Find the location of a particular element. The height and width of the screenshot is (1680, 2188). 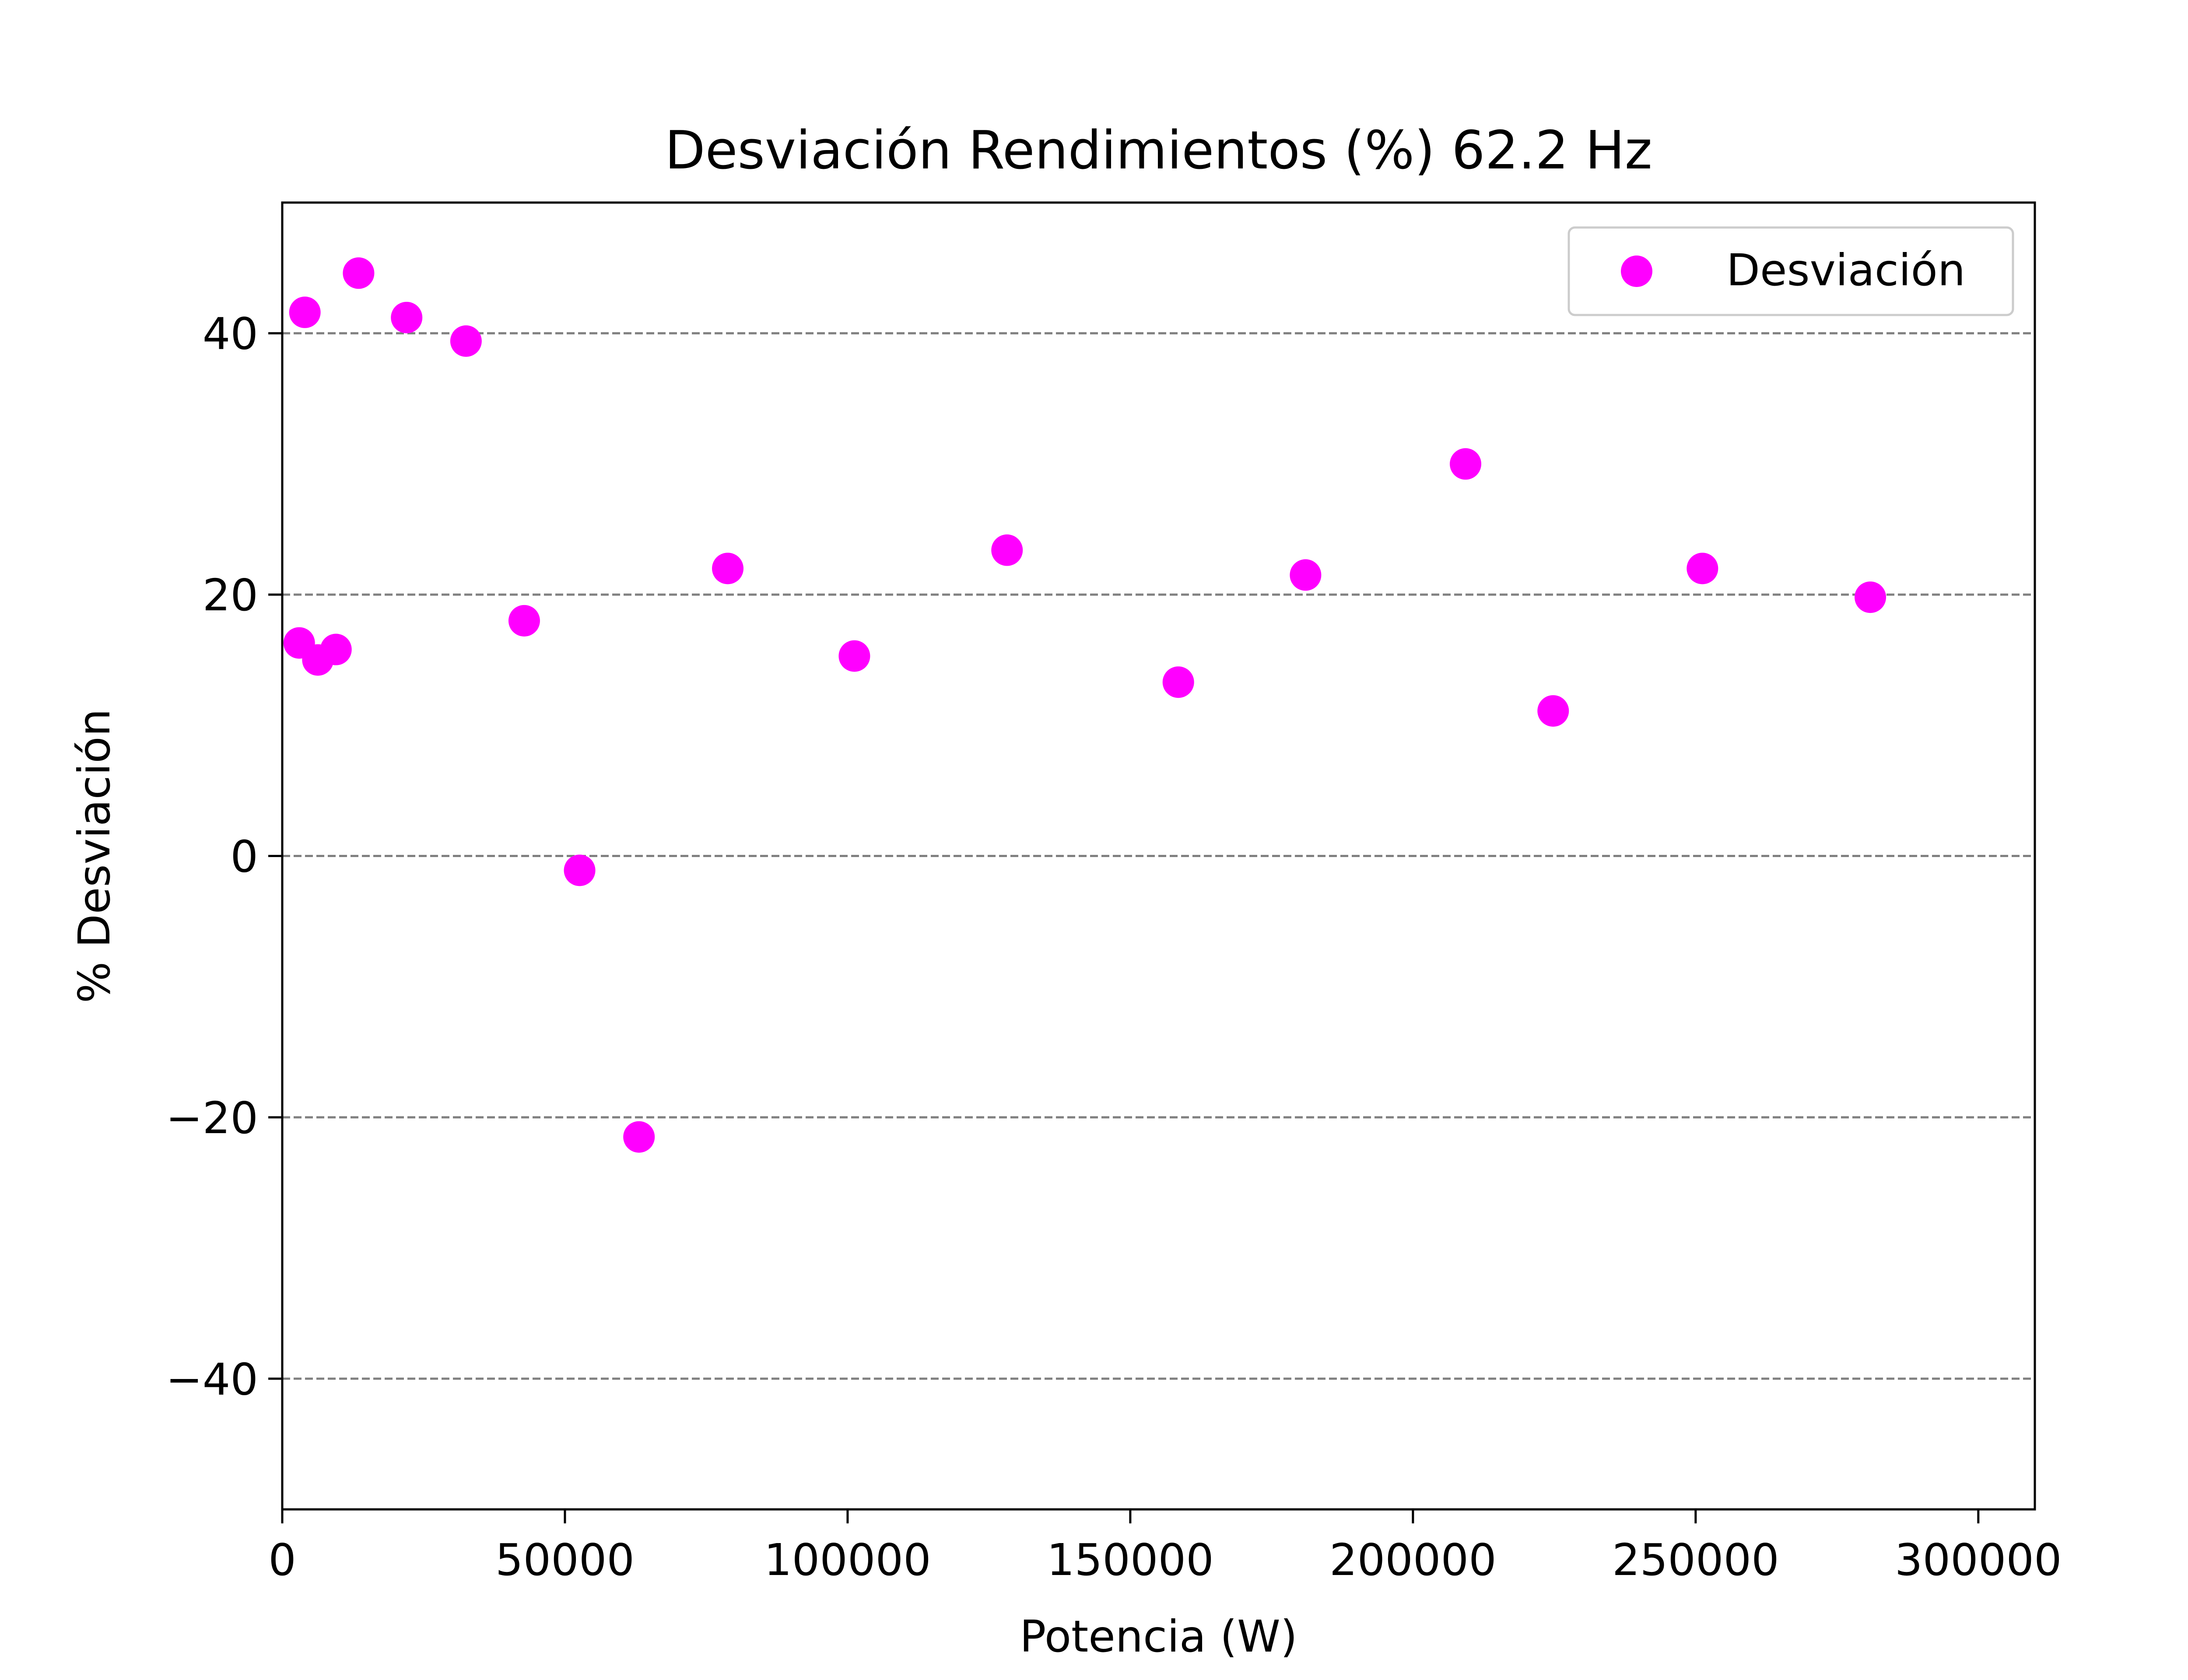

x-tick-label: 300000 is located at coordinates (1979, 1560).